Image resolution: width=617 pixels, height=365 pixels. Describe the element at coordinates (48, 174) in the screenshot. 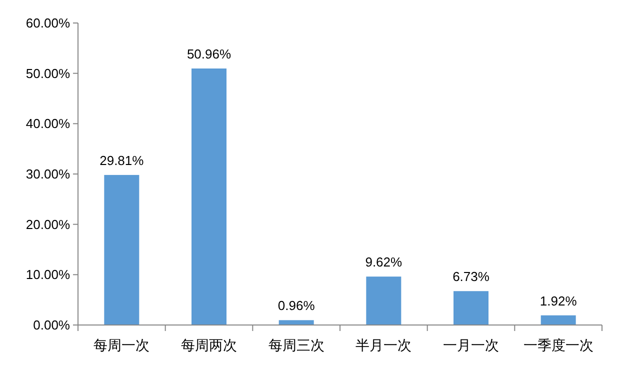

I see `y-tick-label: 30.00%` at that location.